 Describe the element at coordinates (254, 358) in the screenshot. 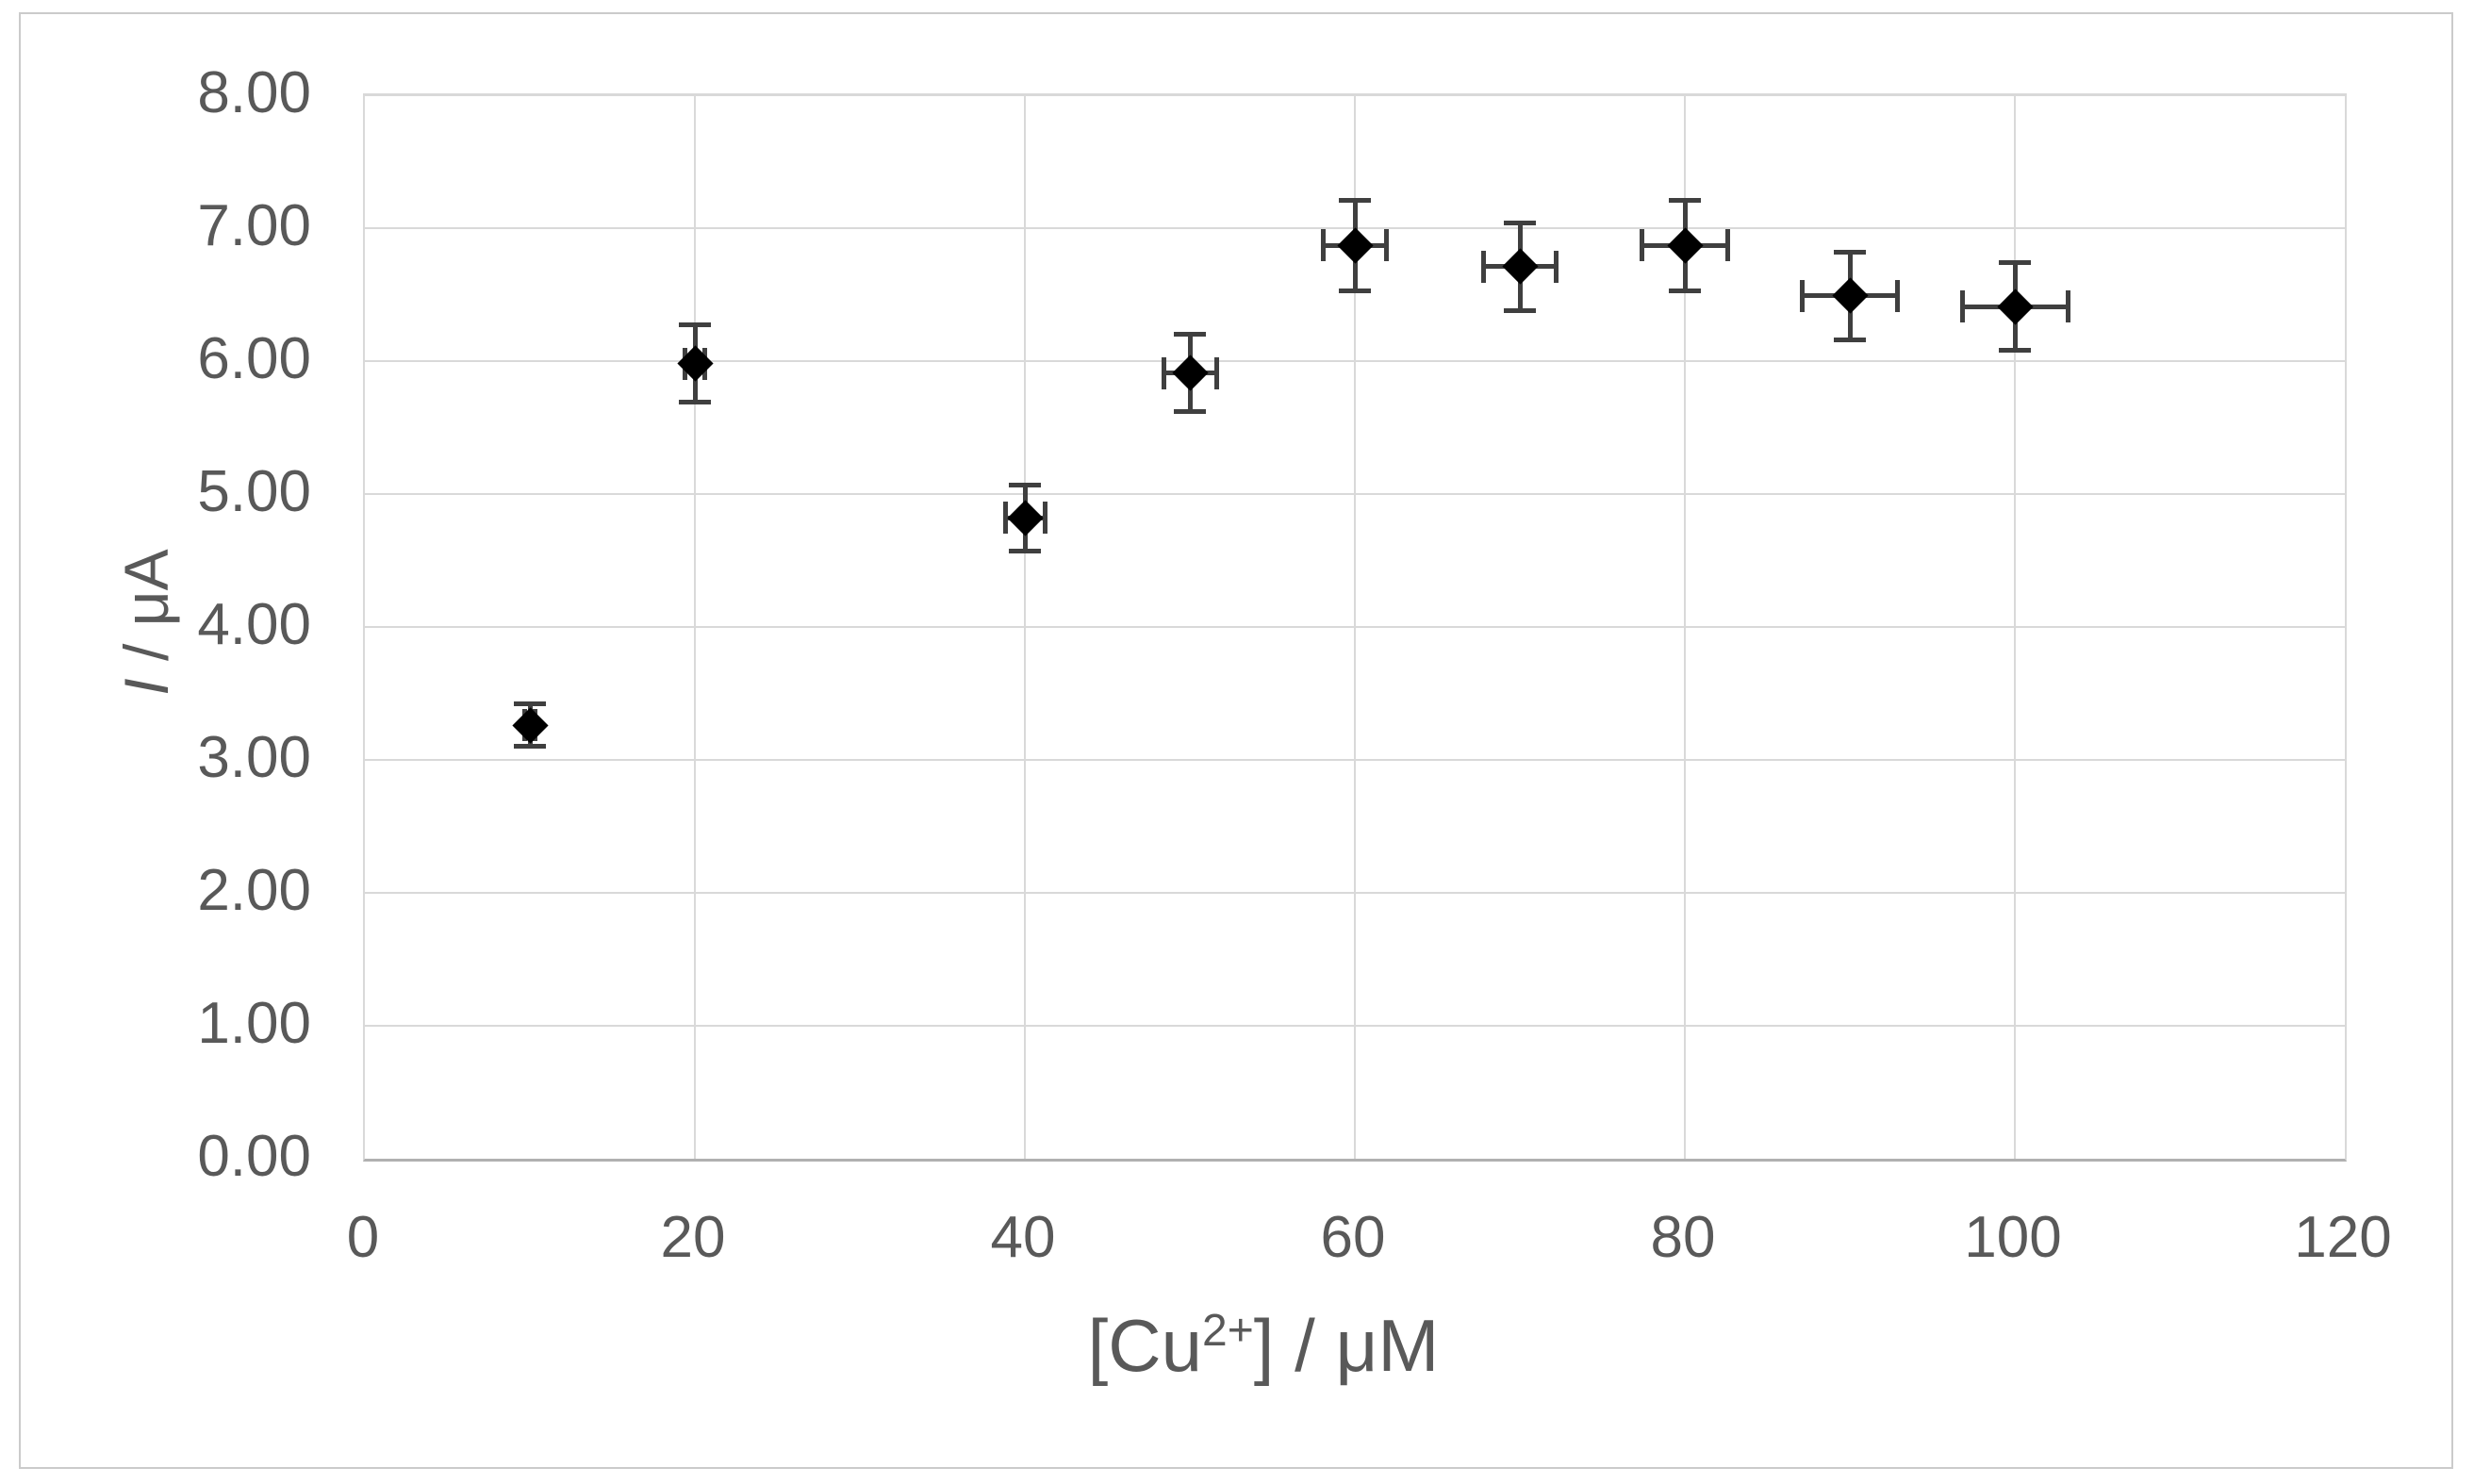

I see `y-axis-tick-label: 6.00` at that location.